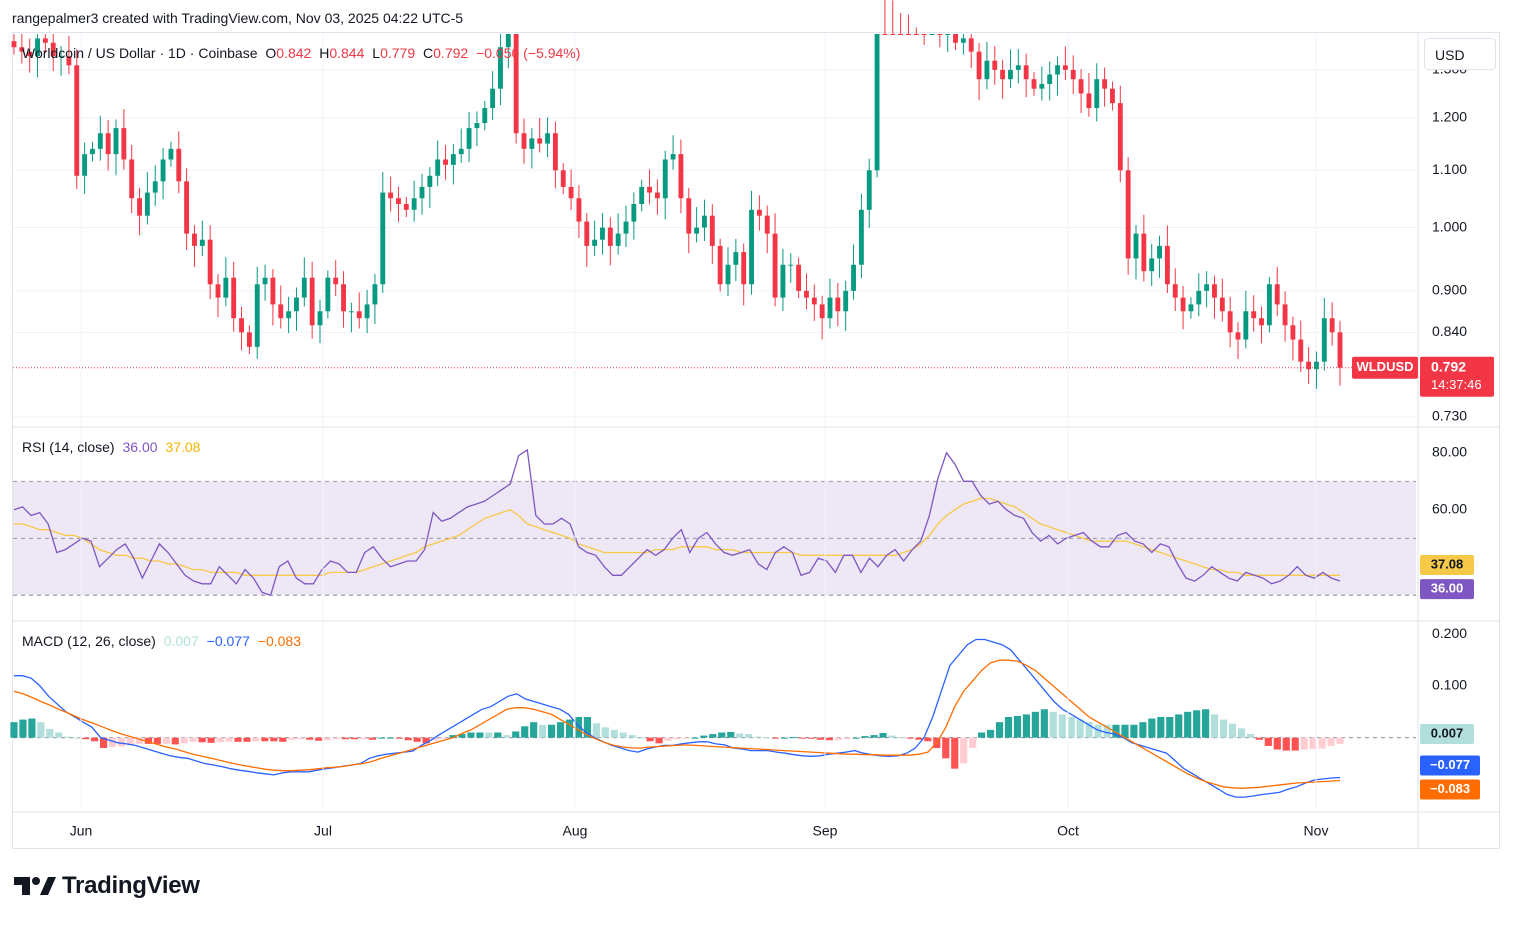  Describe the element at coordinates (428, 53) in the screenshot. I see `close-label: C` at that location.